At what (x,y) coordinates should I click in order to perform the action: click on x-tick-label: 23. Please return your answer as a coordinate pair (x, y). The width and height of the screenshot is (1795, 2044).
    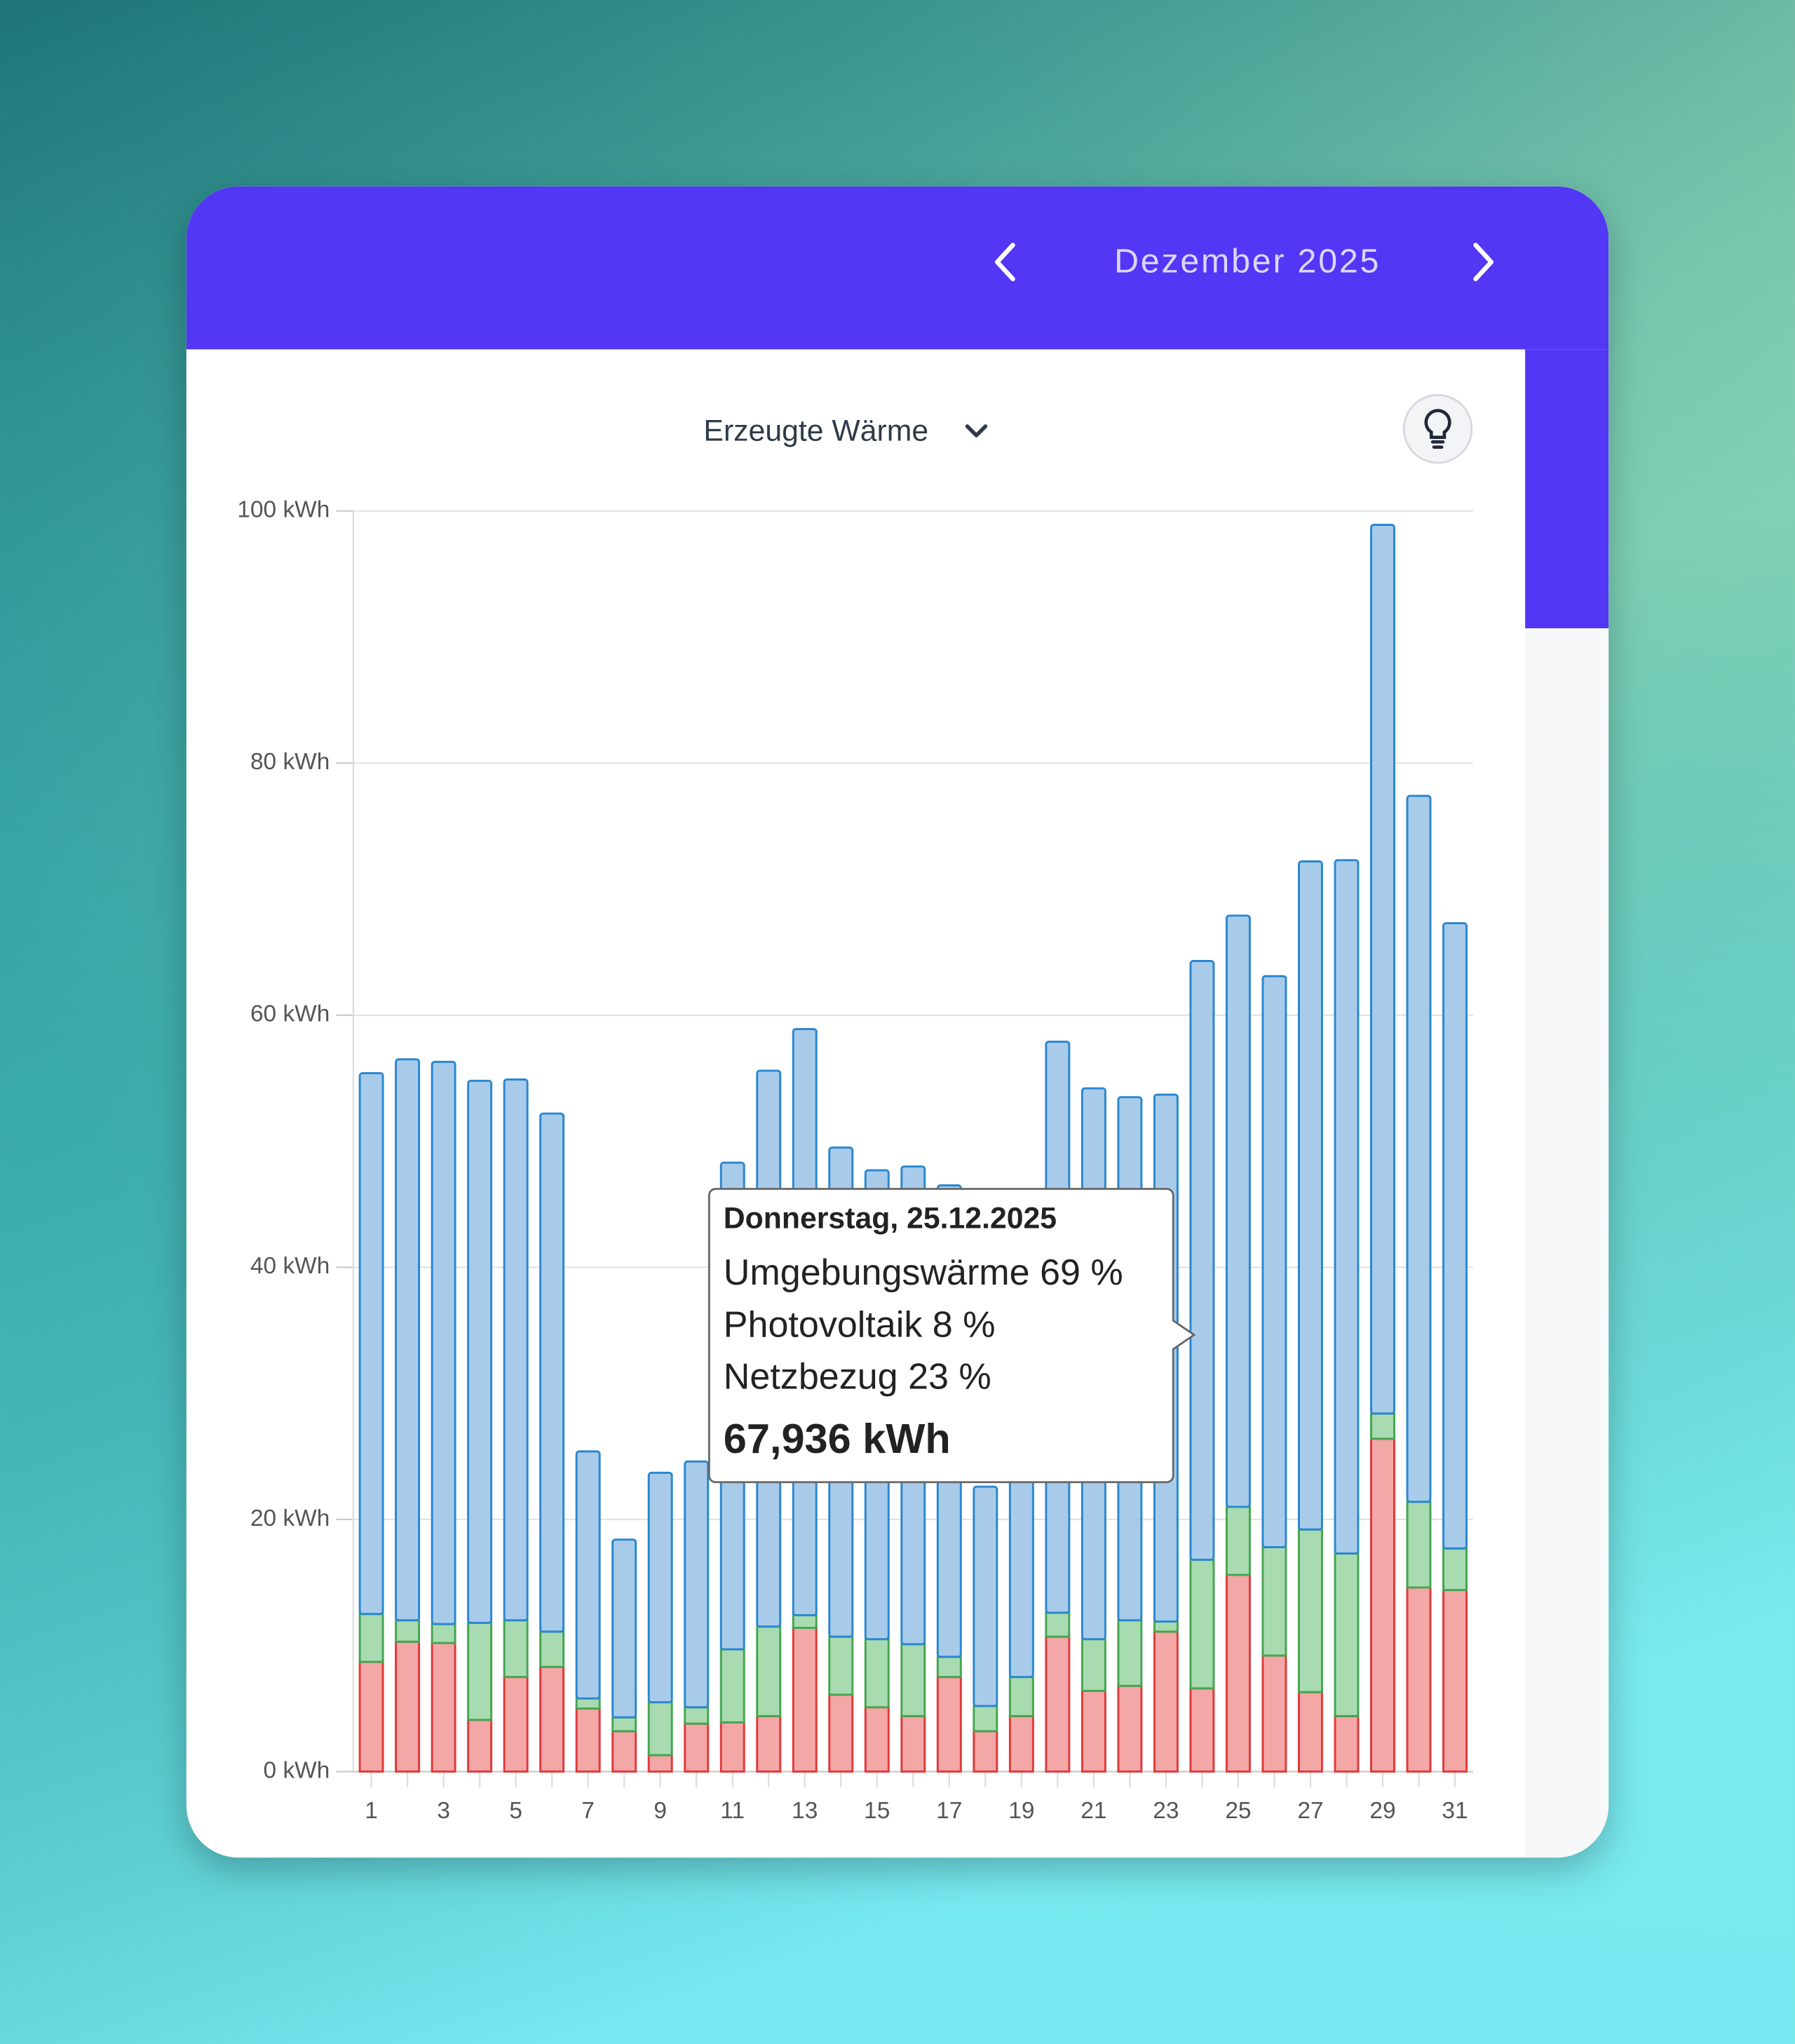
    Looking at the image, I should click on (1166, 1811).